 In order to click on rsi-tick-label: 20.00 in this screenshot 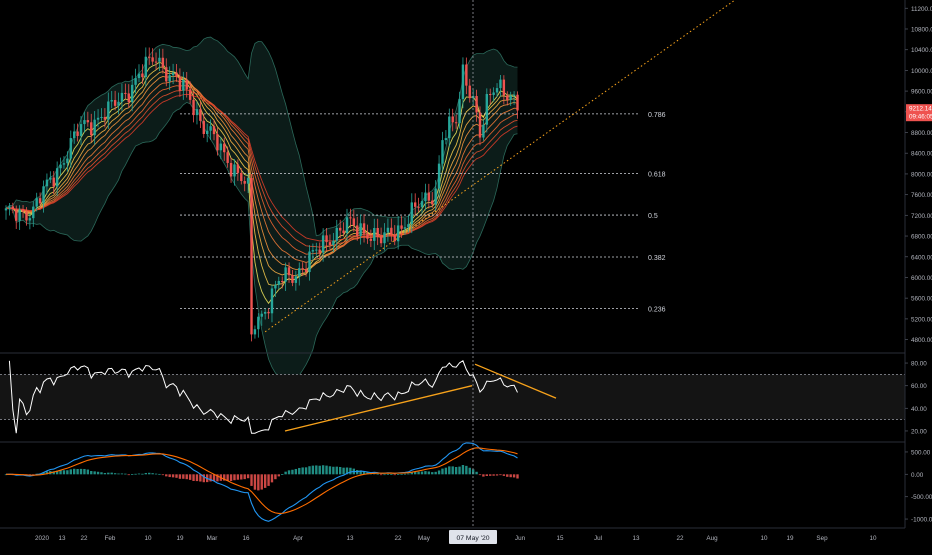, I will do `click(919, 431)`.